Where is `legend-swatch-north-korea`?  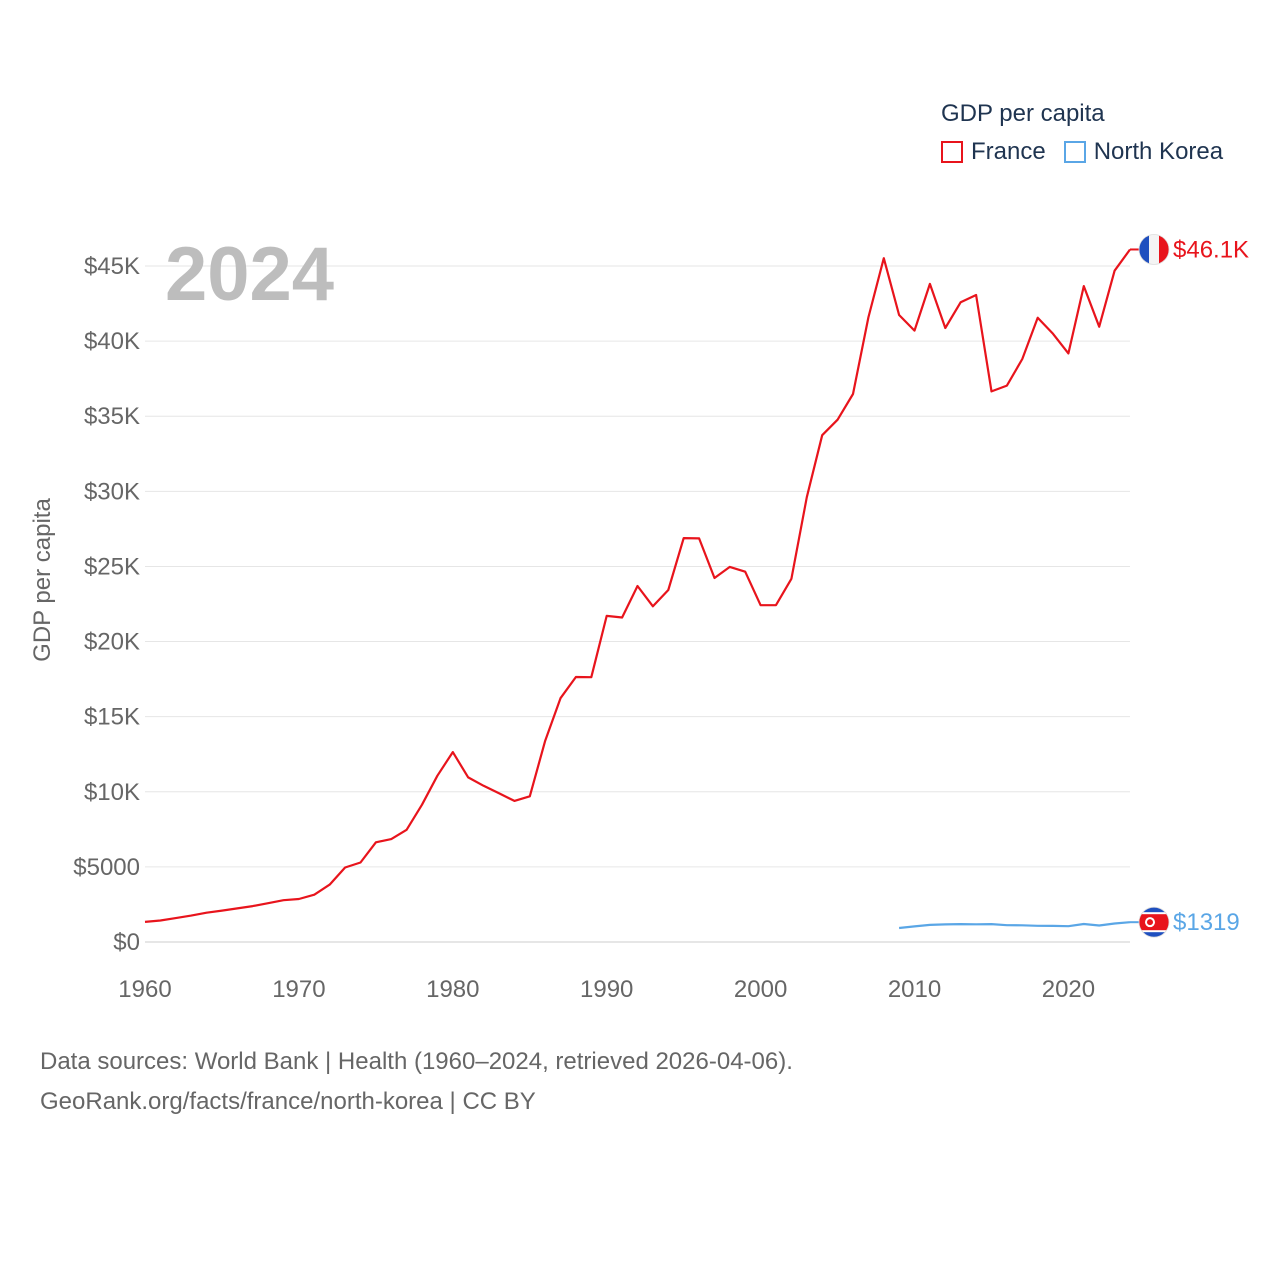 legend-swatch-north-korea is located at coordinates (1074, 152).